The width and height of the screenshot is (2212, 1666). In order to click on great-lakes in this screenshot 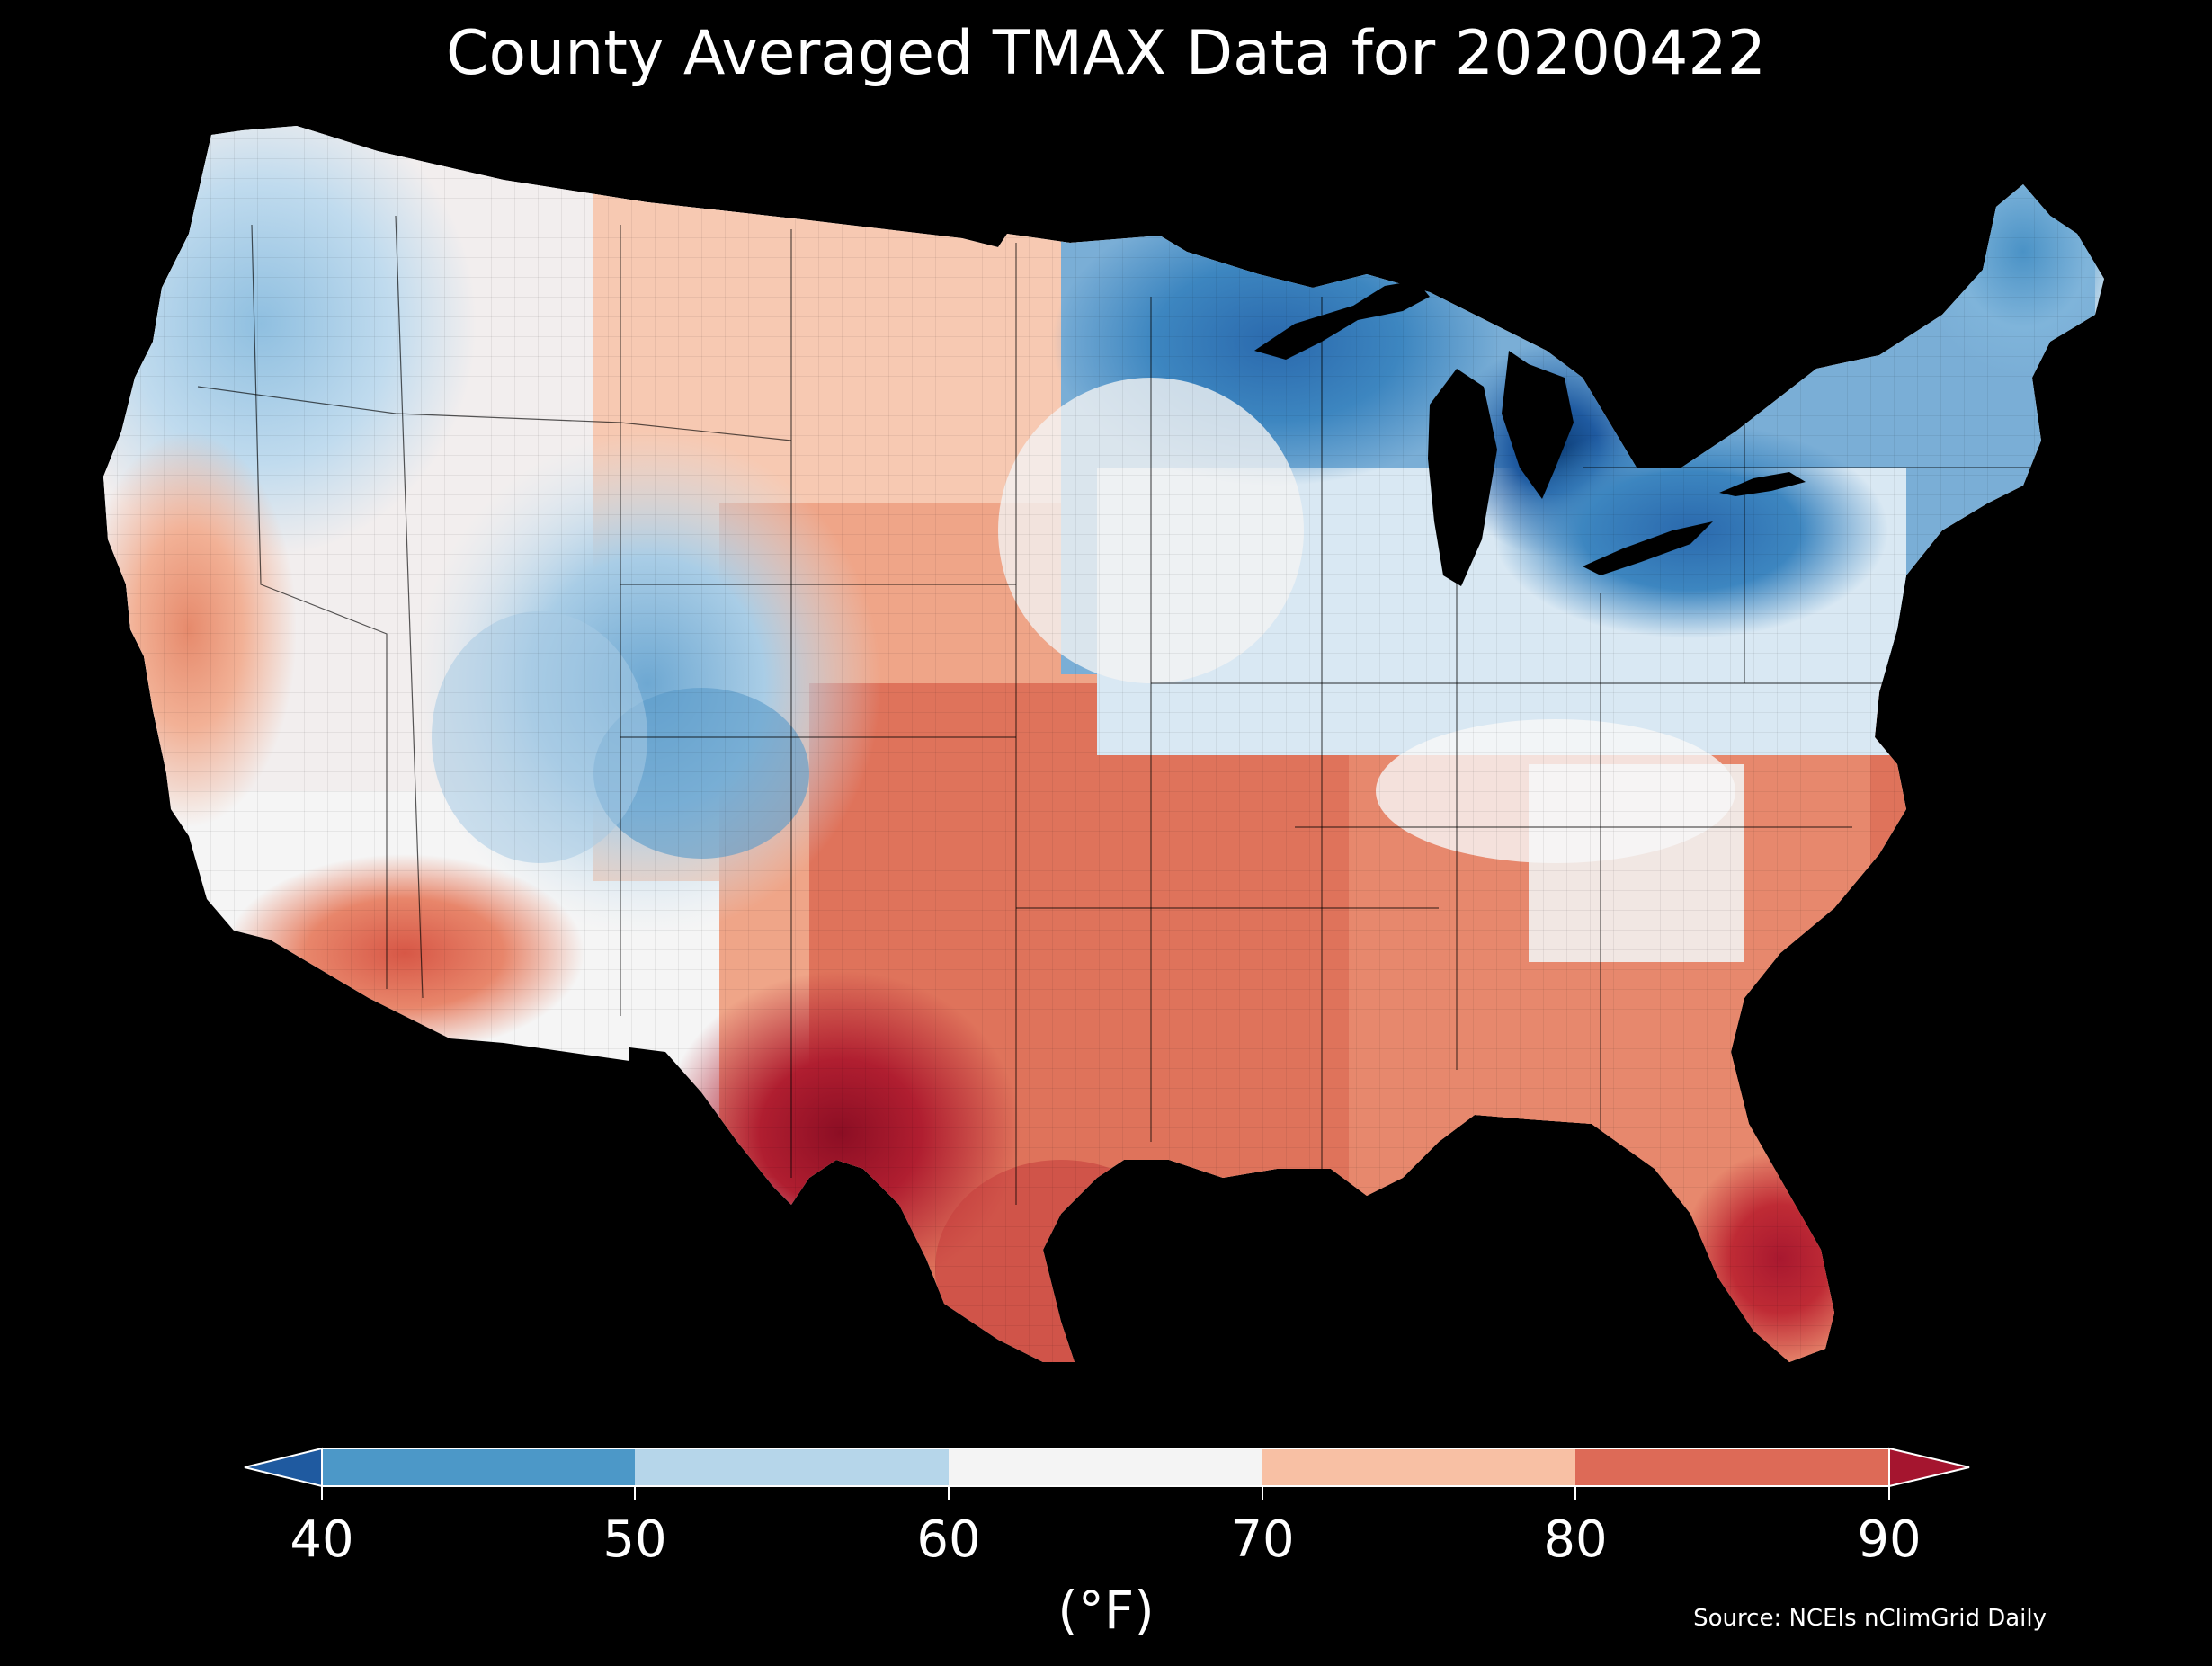, I will do `click(1530, 434)`.